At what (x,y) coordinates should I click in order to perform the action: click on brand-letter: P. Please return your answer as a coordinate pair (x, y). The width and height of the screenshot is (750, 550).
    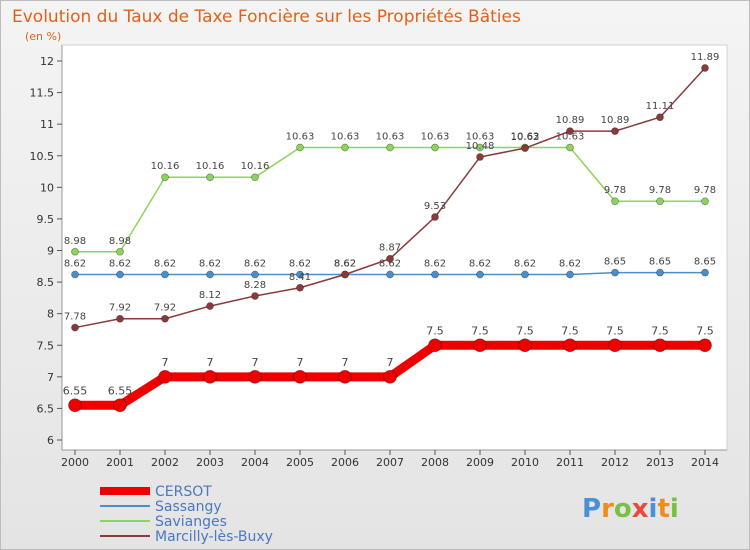
    Looking at the image, I should click on (591, 509).